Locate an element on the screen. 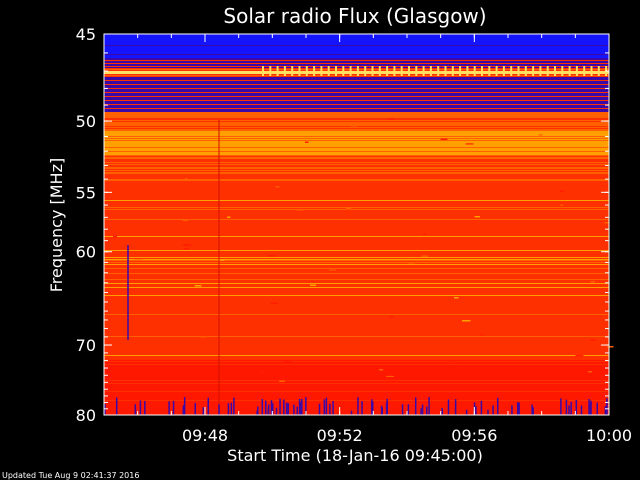  x-axis-label: Start Time (18-Jan-16 09:45:00) is located at coordinates (355, 455).